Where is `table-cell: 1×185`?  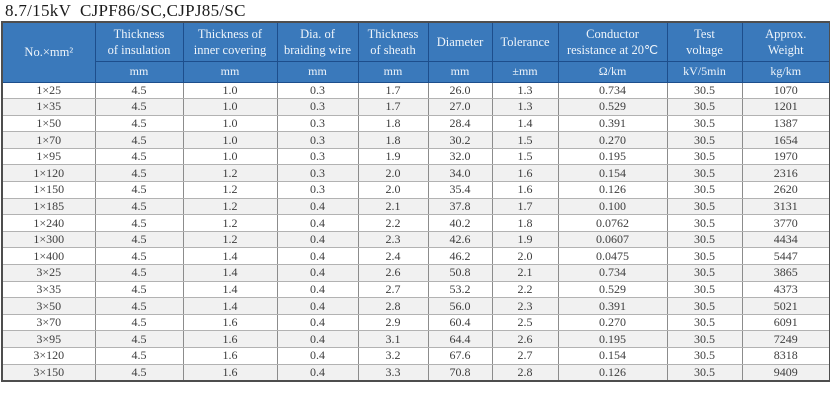 table-cell: 1×185 is located at coordinates (48, 206).